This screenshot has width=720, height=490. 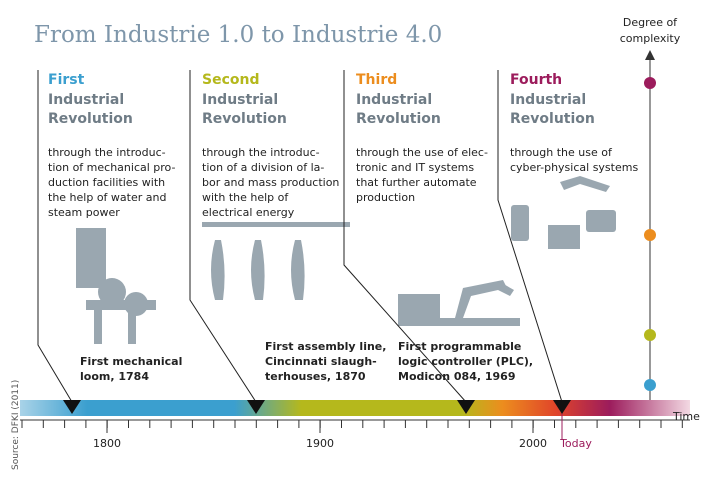 I want to click on source: Source: DFKI (2011), so click(x=16, y=425).